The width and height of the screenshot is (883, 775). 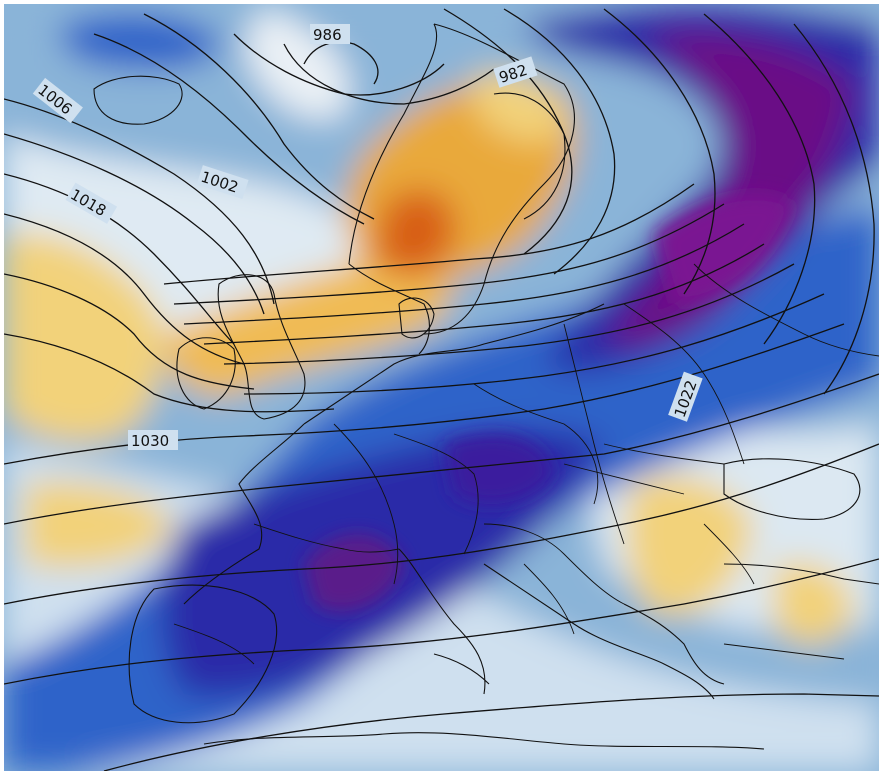 What do you see at coordinates (150, 441) in the screenshot?
I see `isobar-label-1030: 1030` at bounding box center [150, 441].